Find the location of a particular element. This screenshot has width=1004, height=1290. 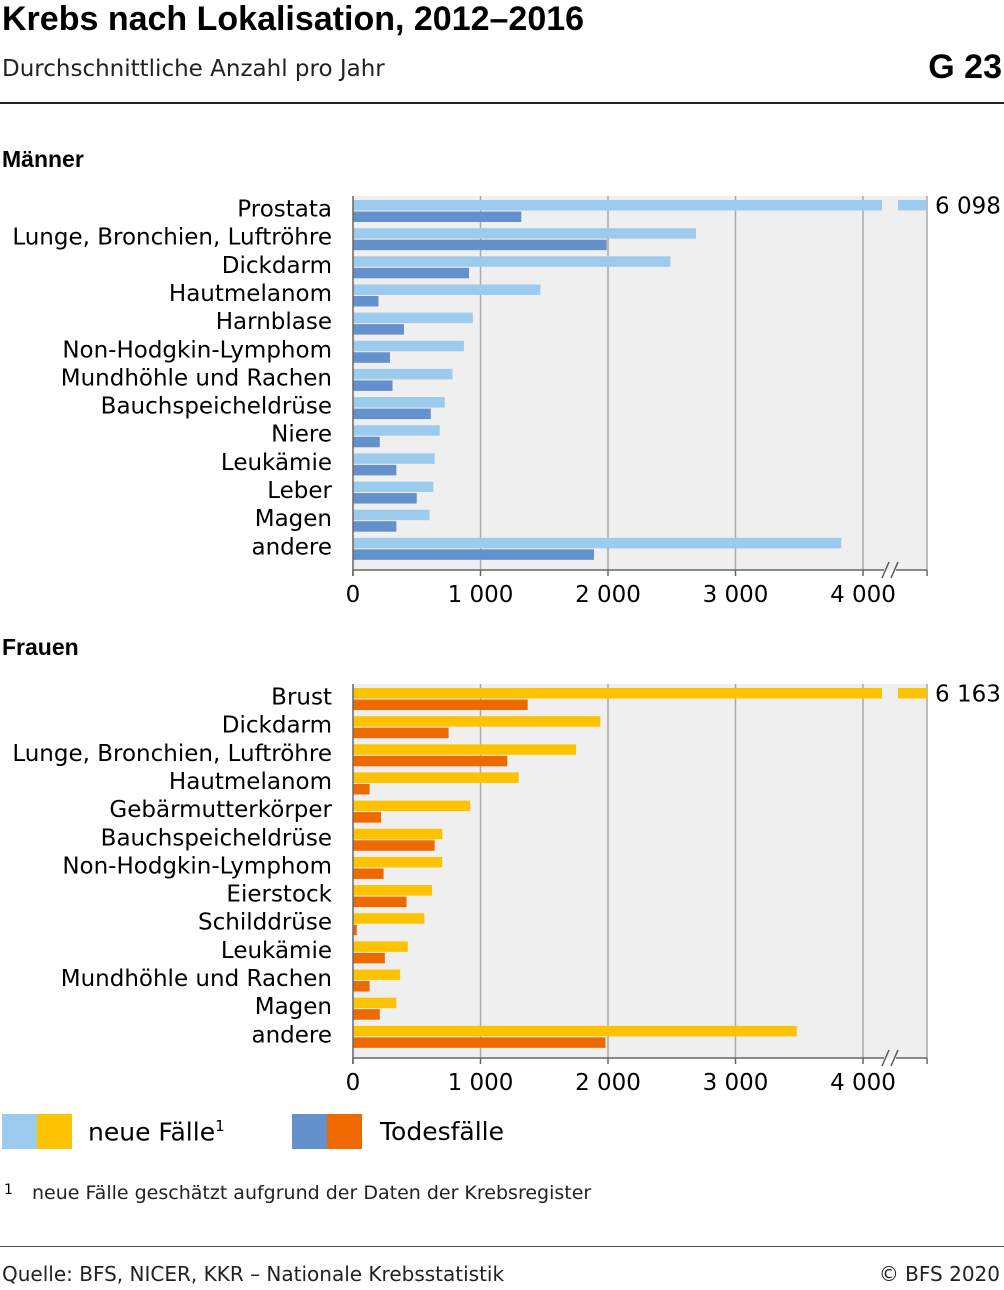

maenner-bar-new-cases-bauchspeicheldruese is located at coordinates (399, 402).